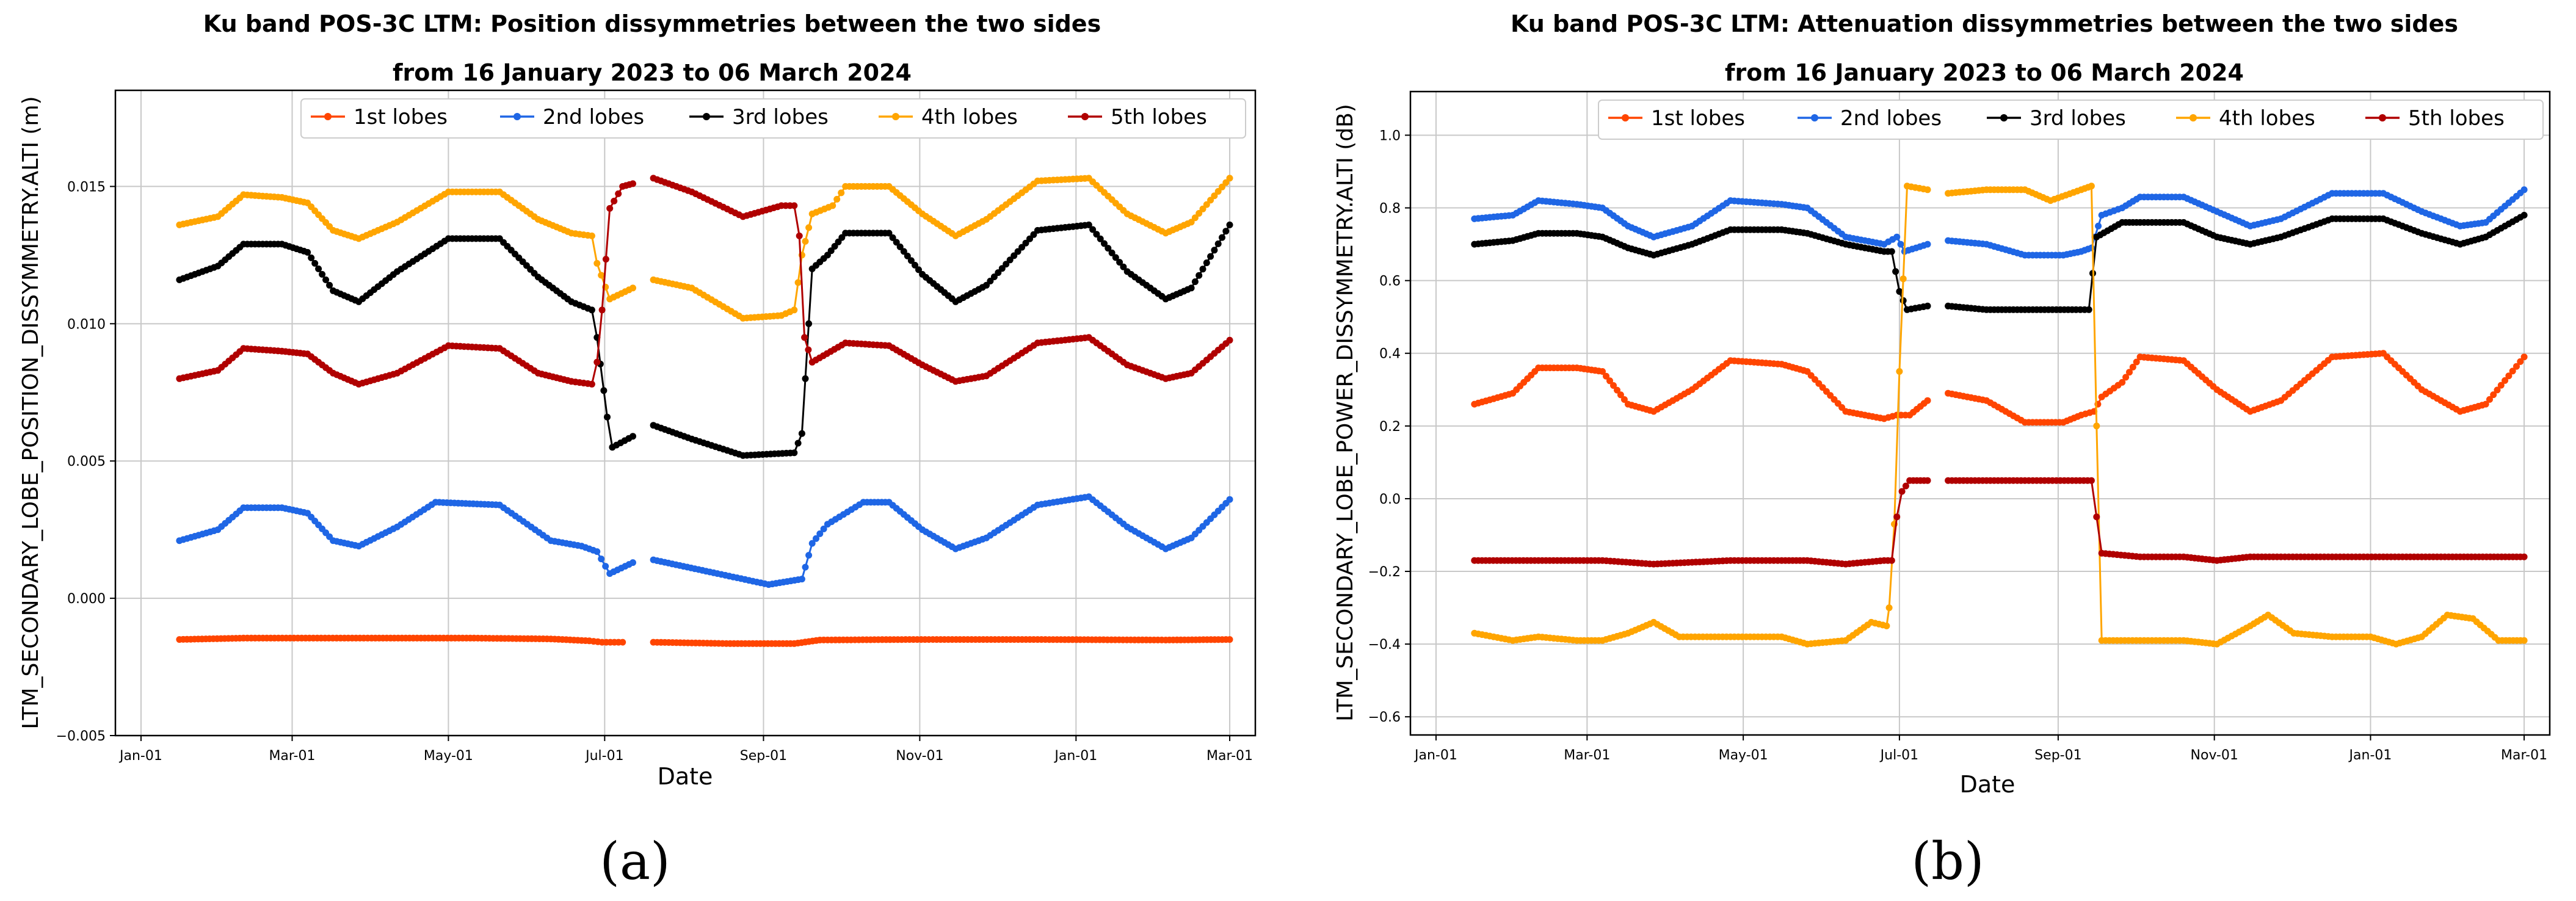 This screenshot has width=2576, height=901. I want to click on chart-a-y-tick-label: 0.015, so click(86, 187).